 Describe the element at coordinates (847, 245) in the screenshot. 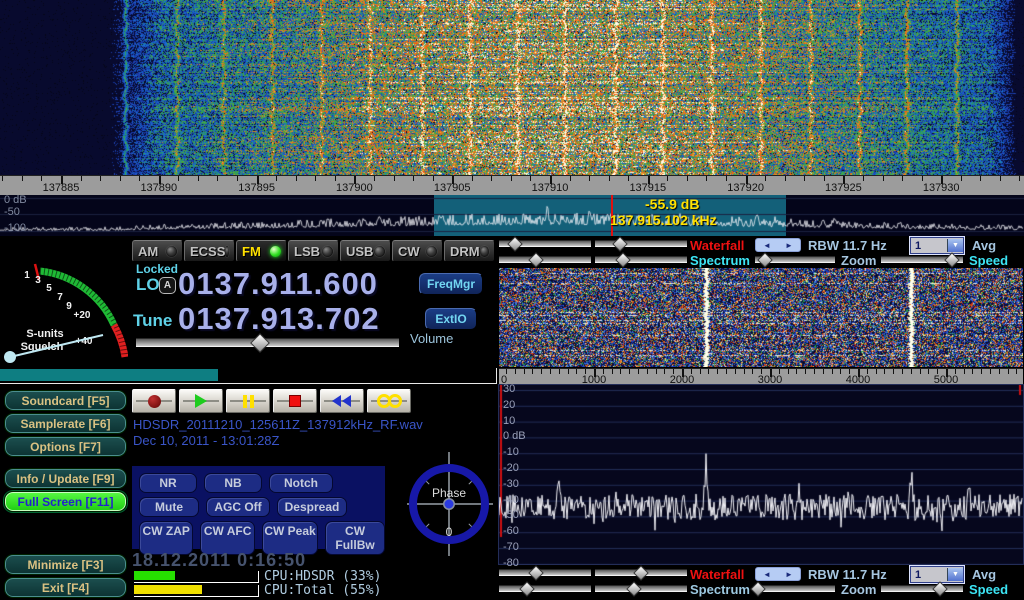

I see `rbw-readout: RBW 11.7 Hz` at that location.